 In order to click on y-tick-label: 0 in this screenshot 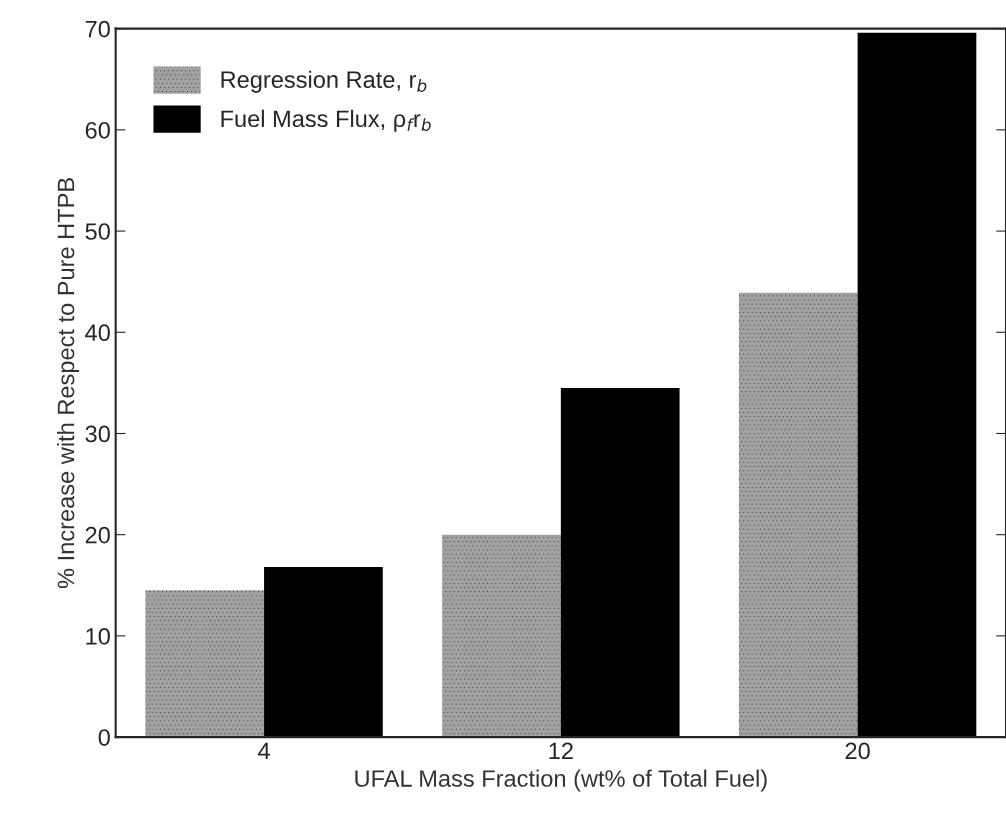, I will do `click(104, 737)`.